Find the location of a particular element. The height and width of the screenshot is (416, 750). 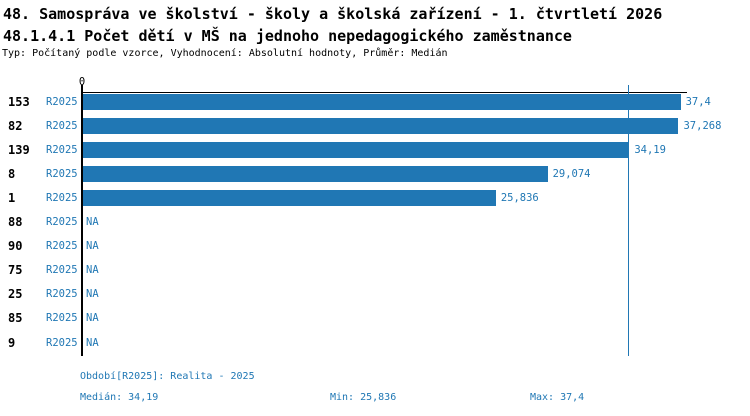

x-axis-line is located at coordinates (383, 92).